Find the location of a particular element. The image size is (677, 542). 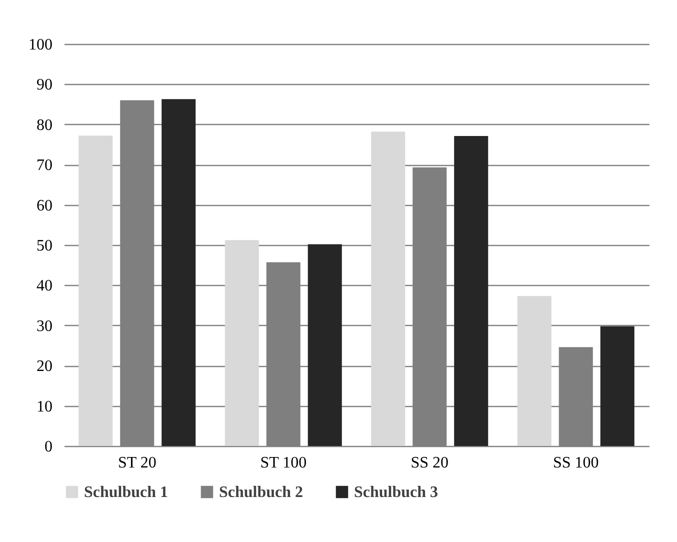

x-tick-label: ST 20 is located at coordinates (137, 463).